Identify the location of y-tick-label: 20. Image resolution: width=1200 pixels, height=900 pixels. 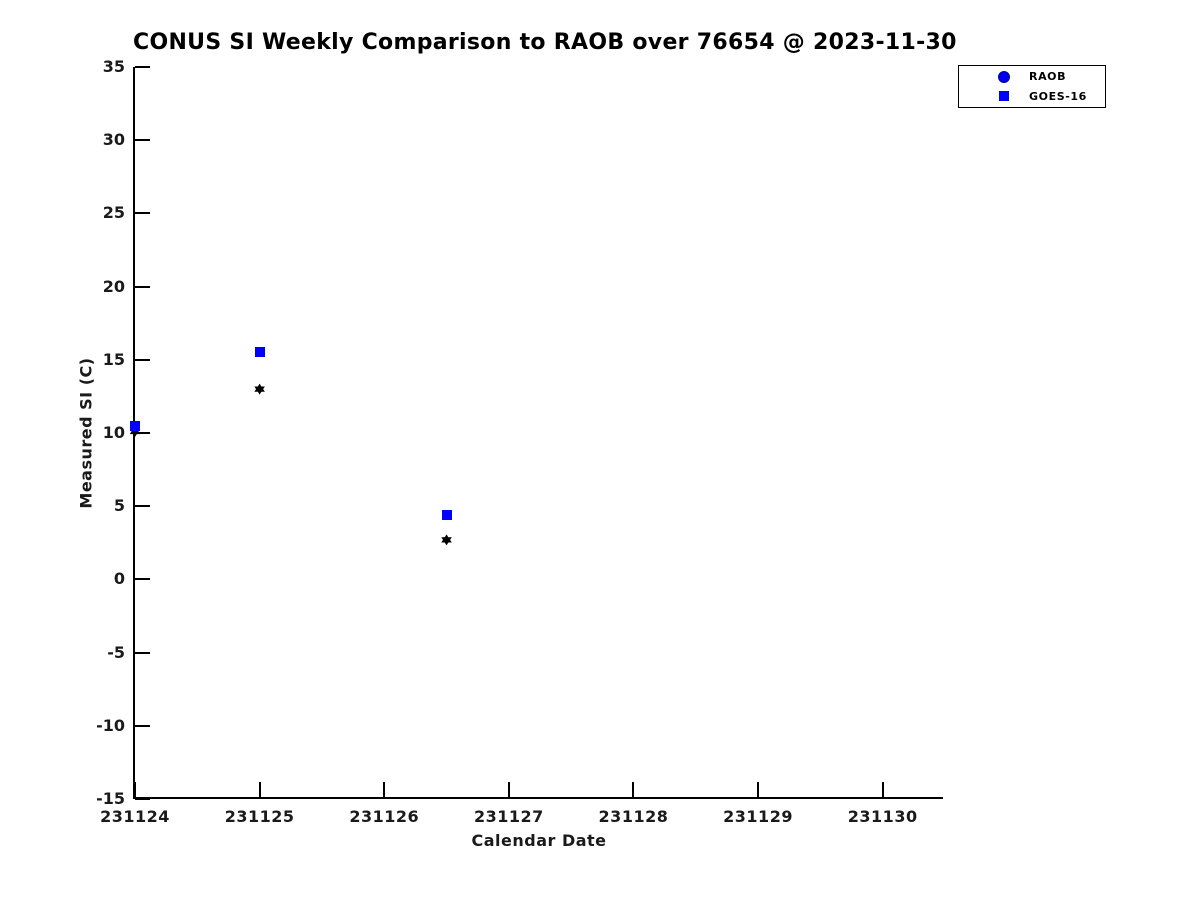
(113, 286).